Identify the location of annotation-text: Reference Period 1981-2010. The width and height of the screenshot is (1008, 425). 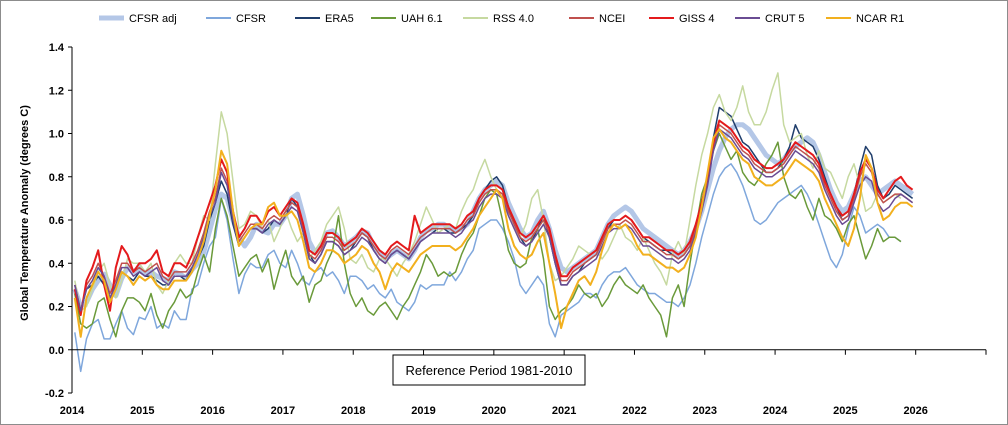
(489, 370).